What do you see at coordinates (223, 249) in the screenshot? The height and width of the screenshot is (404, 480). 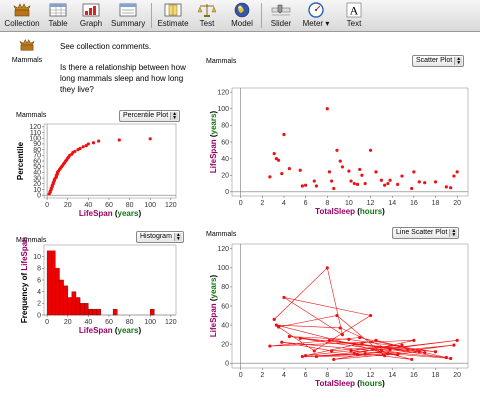 I see `y-tick-label: 120` at bounding box center [223, 249].